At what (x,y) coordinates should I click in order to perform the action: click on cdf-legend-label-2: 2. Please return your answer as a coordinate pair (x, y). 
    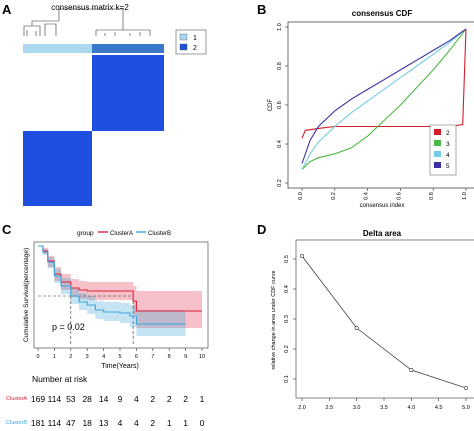
    Looking at the image, I should click on (448, 133).